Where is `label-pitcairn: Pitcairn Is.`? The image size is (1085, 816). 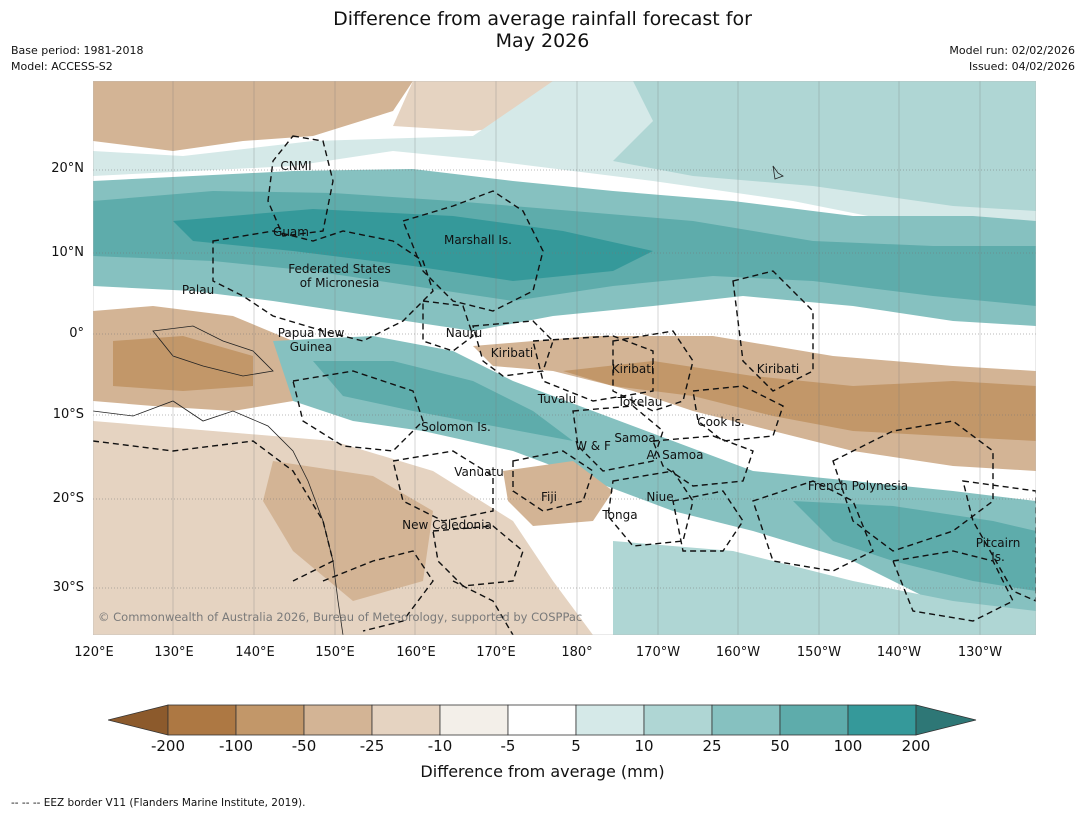 label-pitcairn: Pitcairn Is. is located at coordinates (998, 550).